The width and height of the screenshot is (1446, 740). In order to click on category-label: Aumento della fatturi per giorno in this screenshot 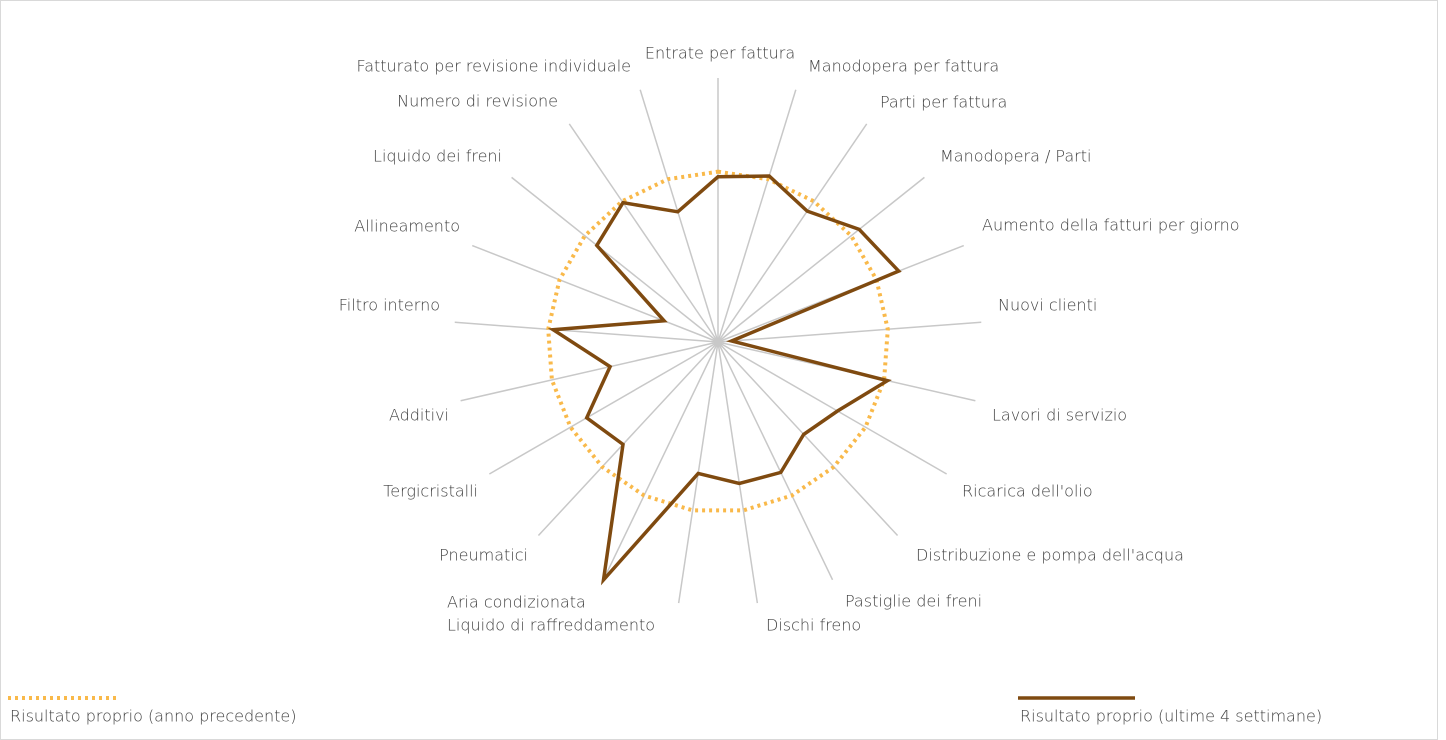, I will do `click(1111, 225)`.